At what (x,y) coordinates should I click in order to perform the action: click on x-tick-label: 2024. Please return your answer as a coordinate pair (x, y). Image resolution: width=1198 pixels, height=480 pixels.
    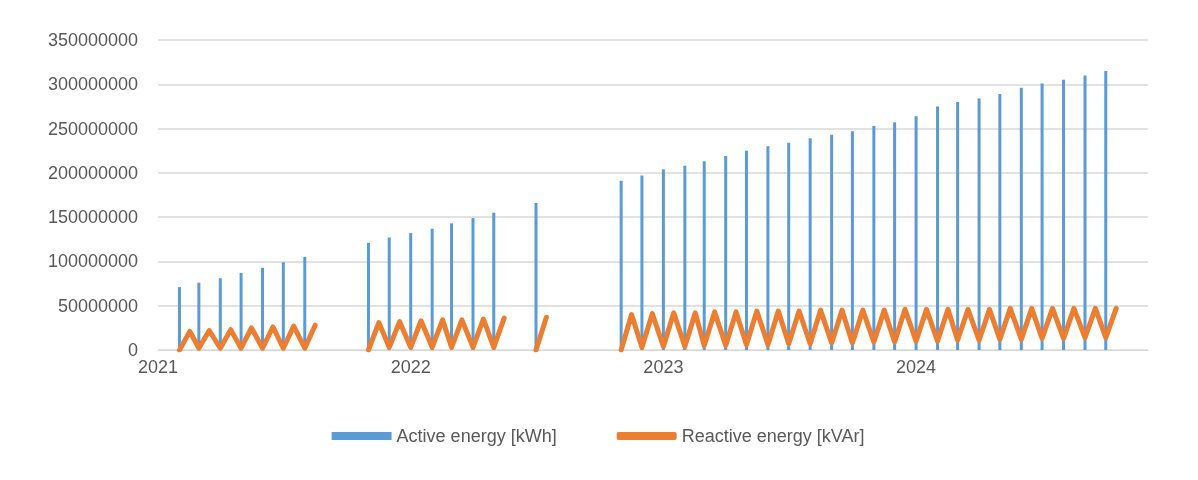
    Looking at the image, I should click on (916, 367).